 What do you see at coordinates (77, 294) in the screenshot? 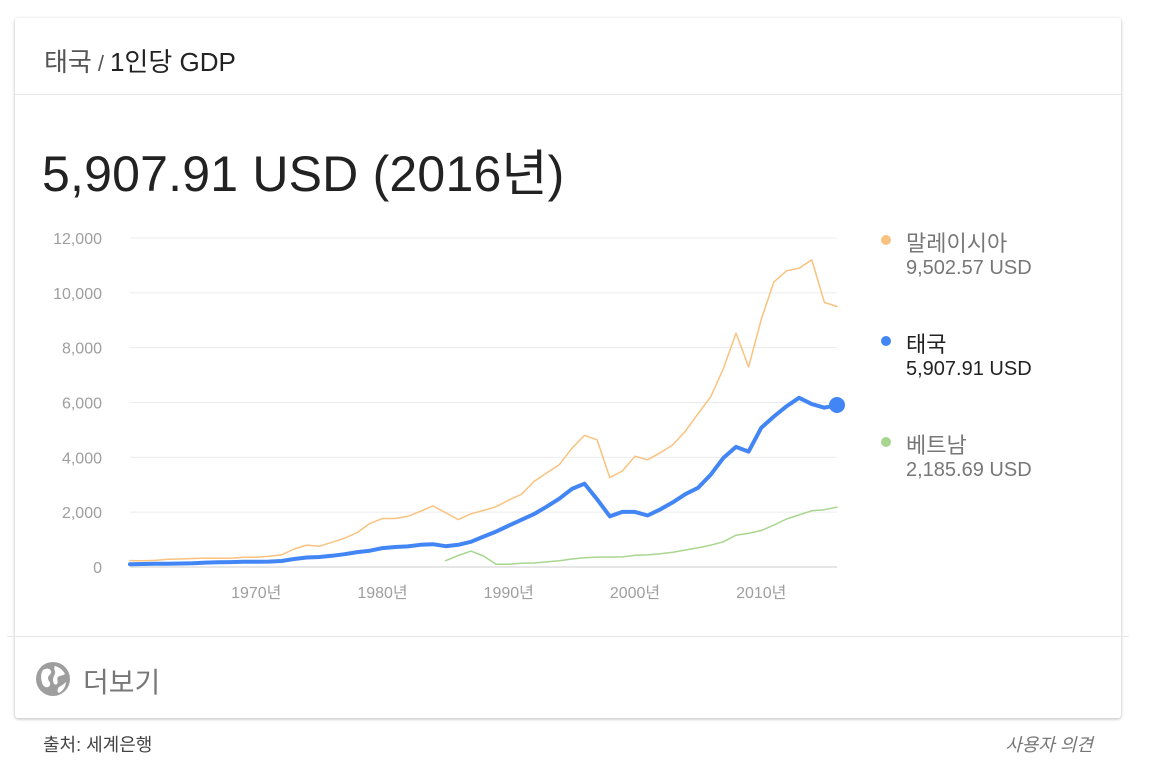
I see `y-tick-label: 10,000` at bounding box center [77, 294].